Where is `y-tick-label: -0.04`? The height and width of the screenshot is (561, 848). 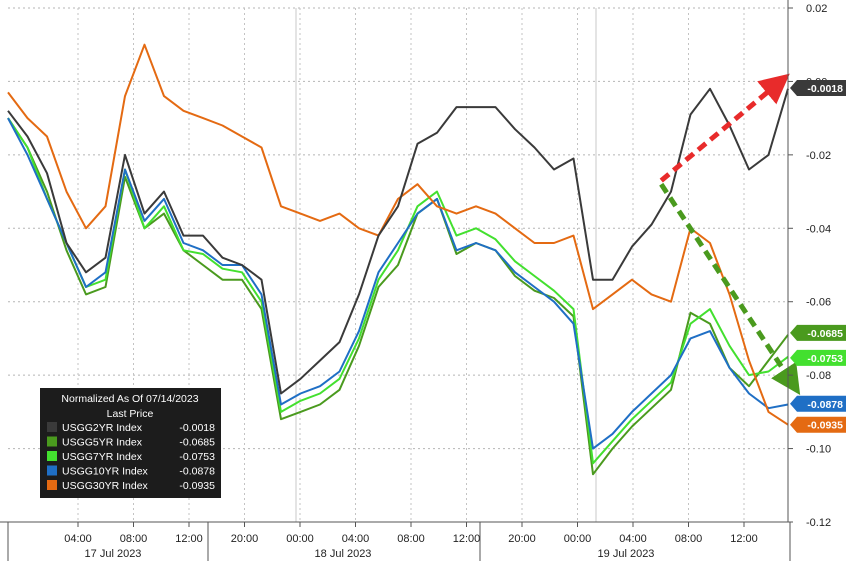
y-tick-label: -0.04 is located at coordinates (818, 229).